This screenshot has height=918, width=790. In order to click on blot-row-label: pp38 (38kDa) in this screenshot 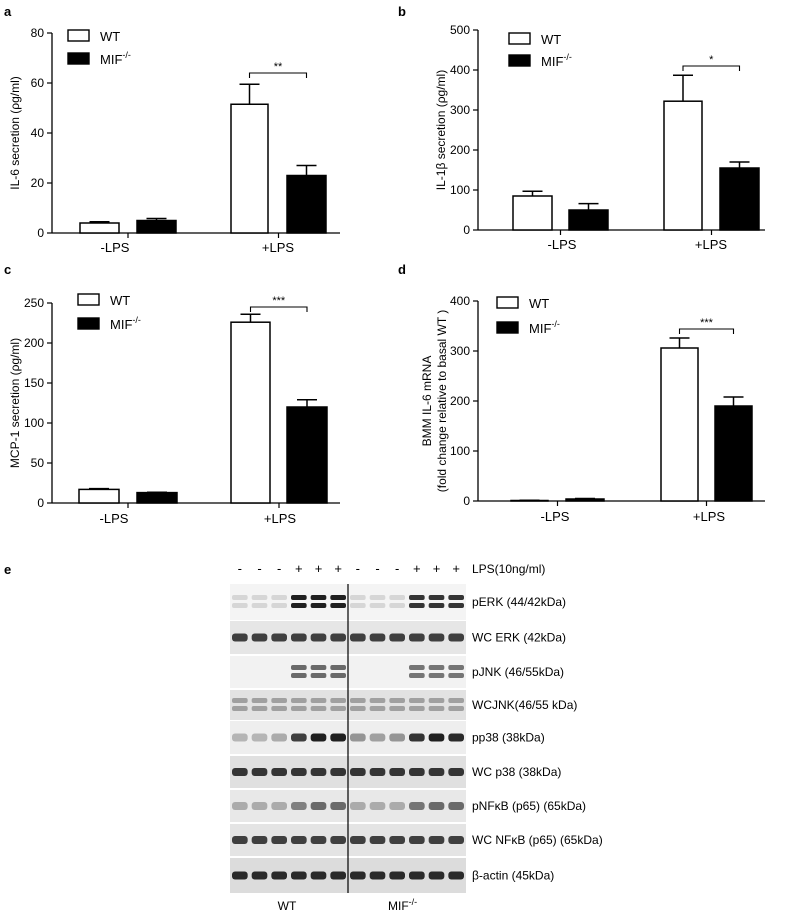, I will do `click(508, 738)`.